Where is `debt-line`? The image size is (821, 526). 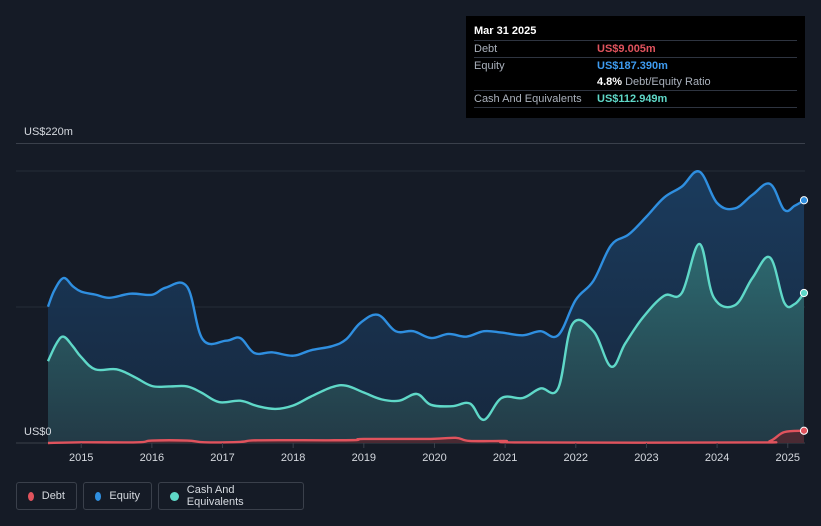
debt-line is located at coordinates (426, 437).